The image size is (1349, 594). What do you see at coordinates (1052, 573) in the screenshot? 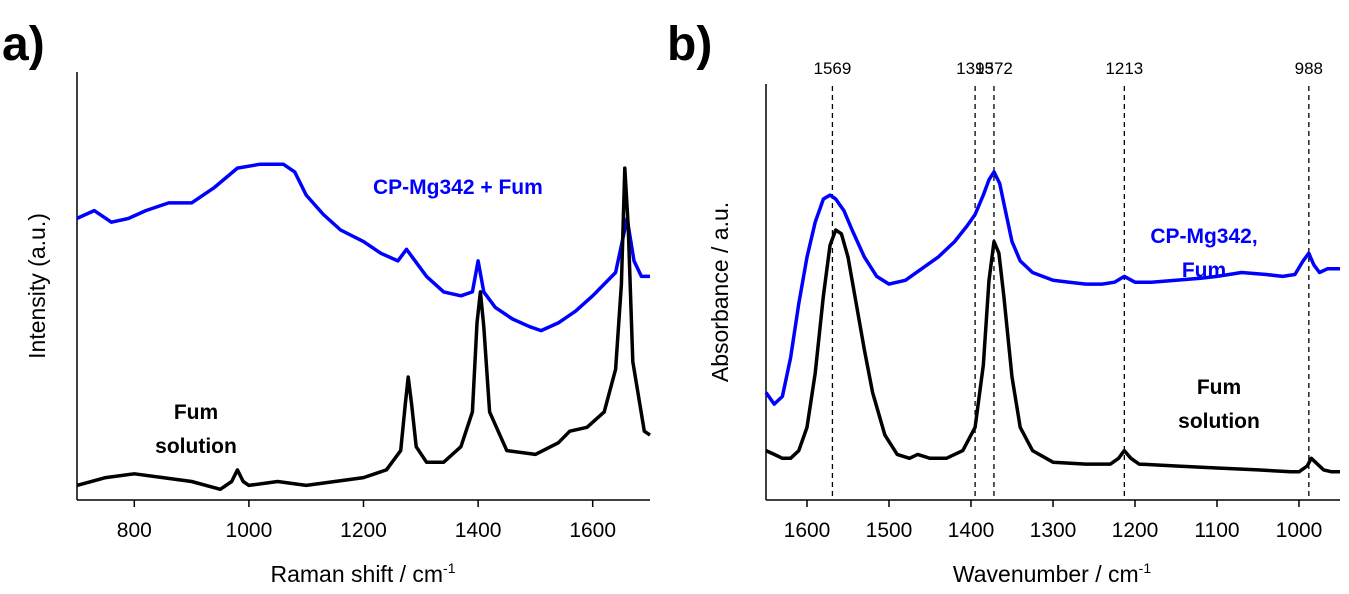
I see `panel-b-x-axis-title: Wavenumber / cm-1` at bounding box center [1052, 573].